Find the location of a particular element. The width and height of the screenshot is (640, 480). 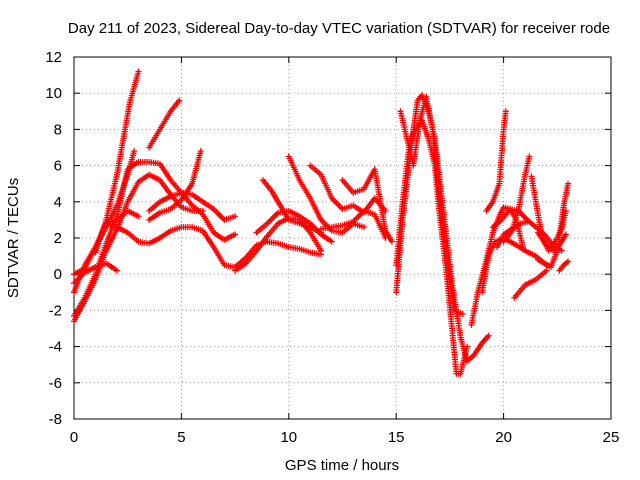

y-tick-label: 12 is located at coordinates (53, 57).